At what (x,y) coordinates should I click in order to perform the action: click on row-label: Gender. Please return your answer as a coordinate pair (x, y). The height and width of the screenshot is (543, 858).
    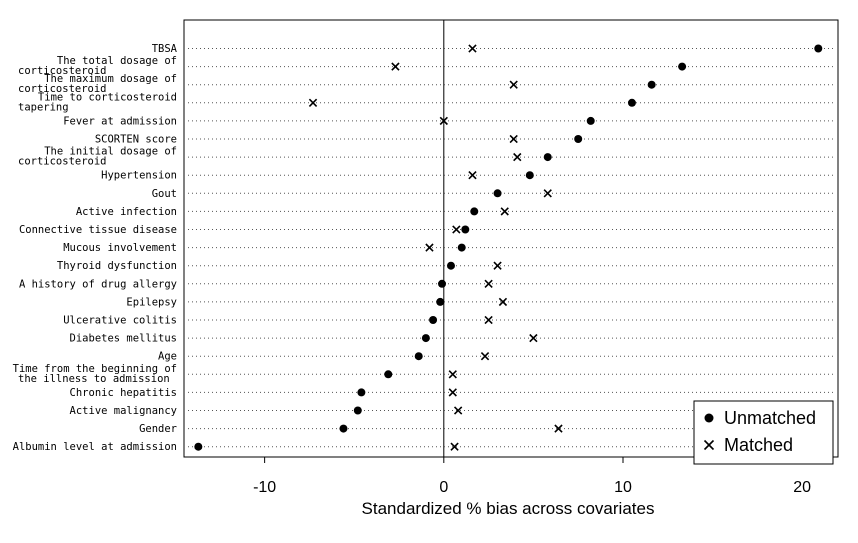
    Looking at the image, I should click on (158, 429).